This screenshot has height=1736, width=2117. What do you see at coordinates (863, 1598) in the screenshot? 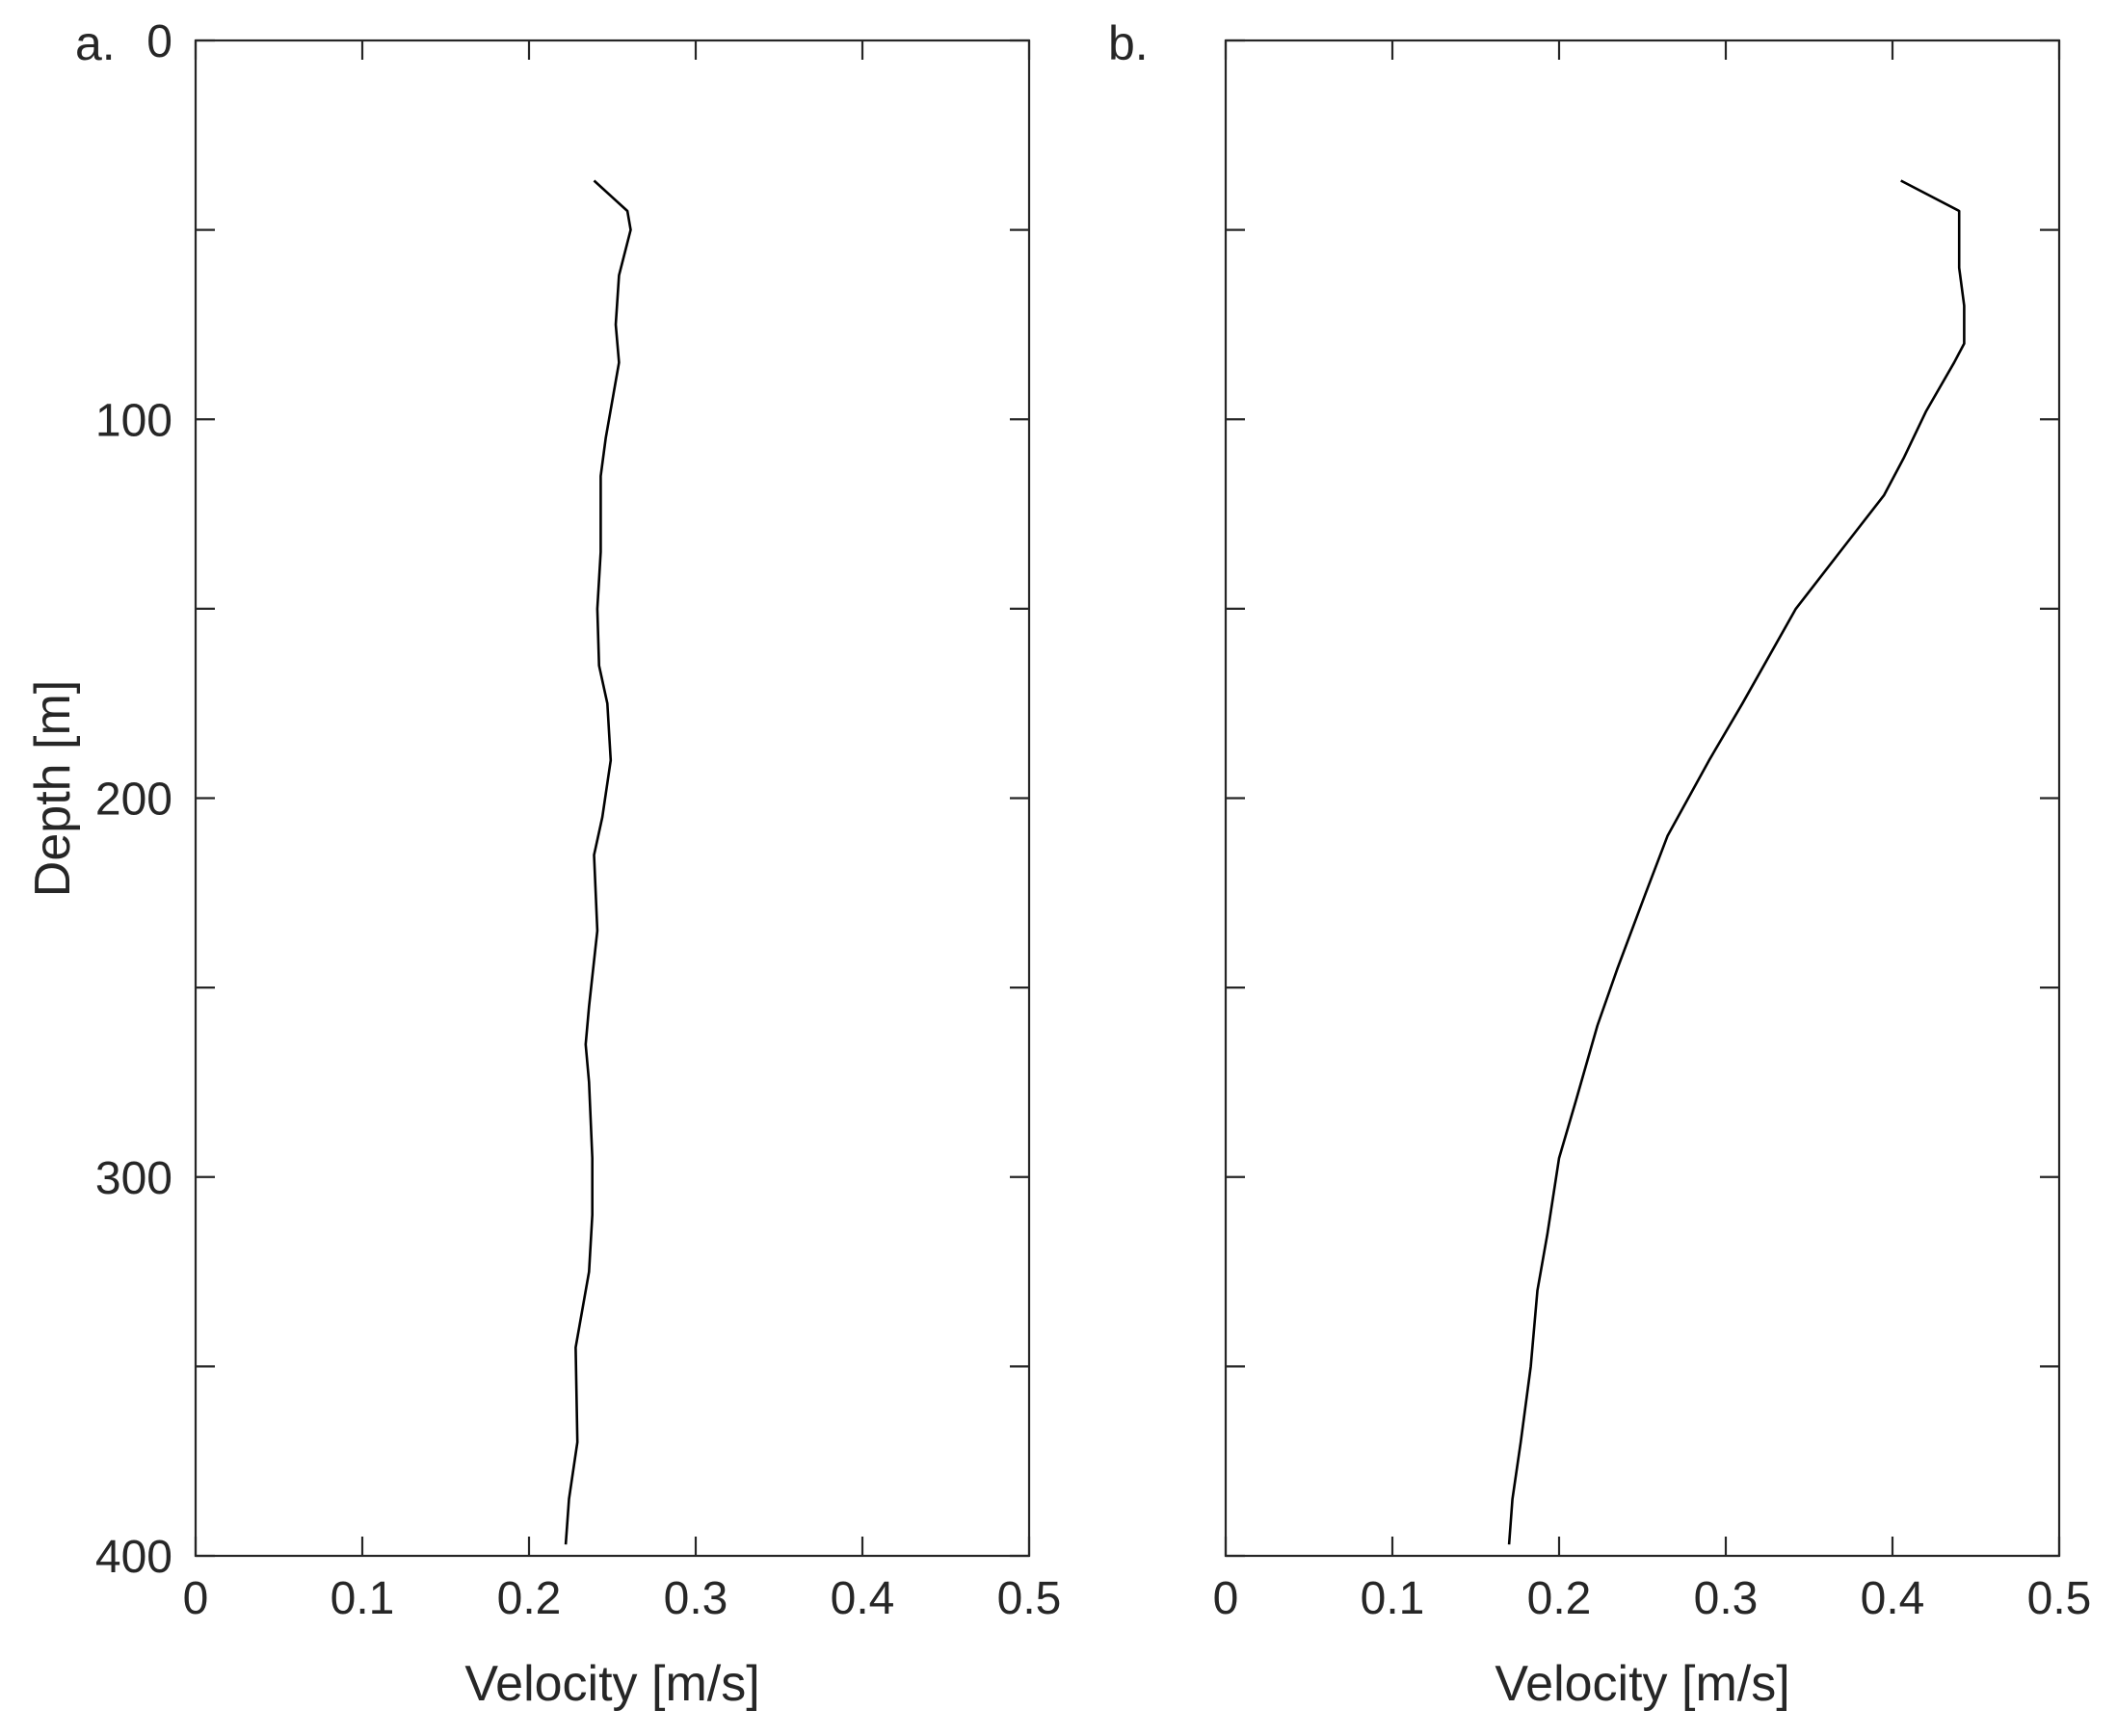
I see `panel-a-x-tick-label: 0.4` at bounding box center [863, 1598].